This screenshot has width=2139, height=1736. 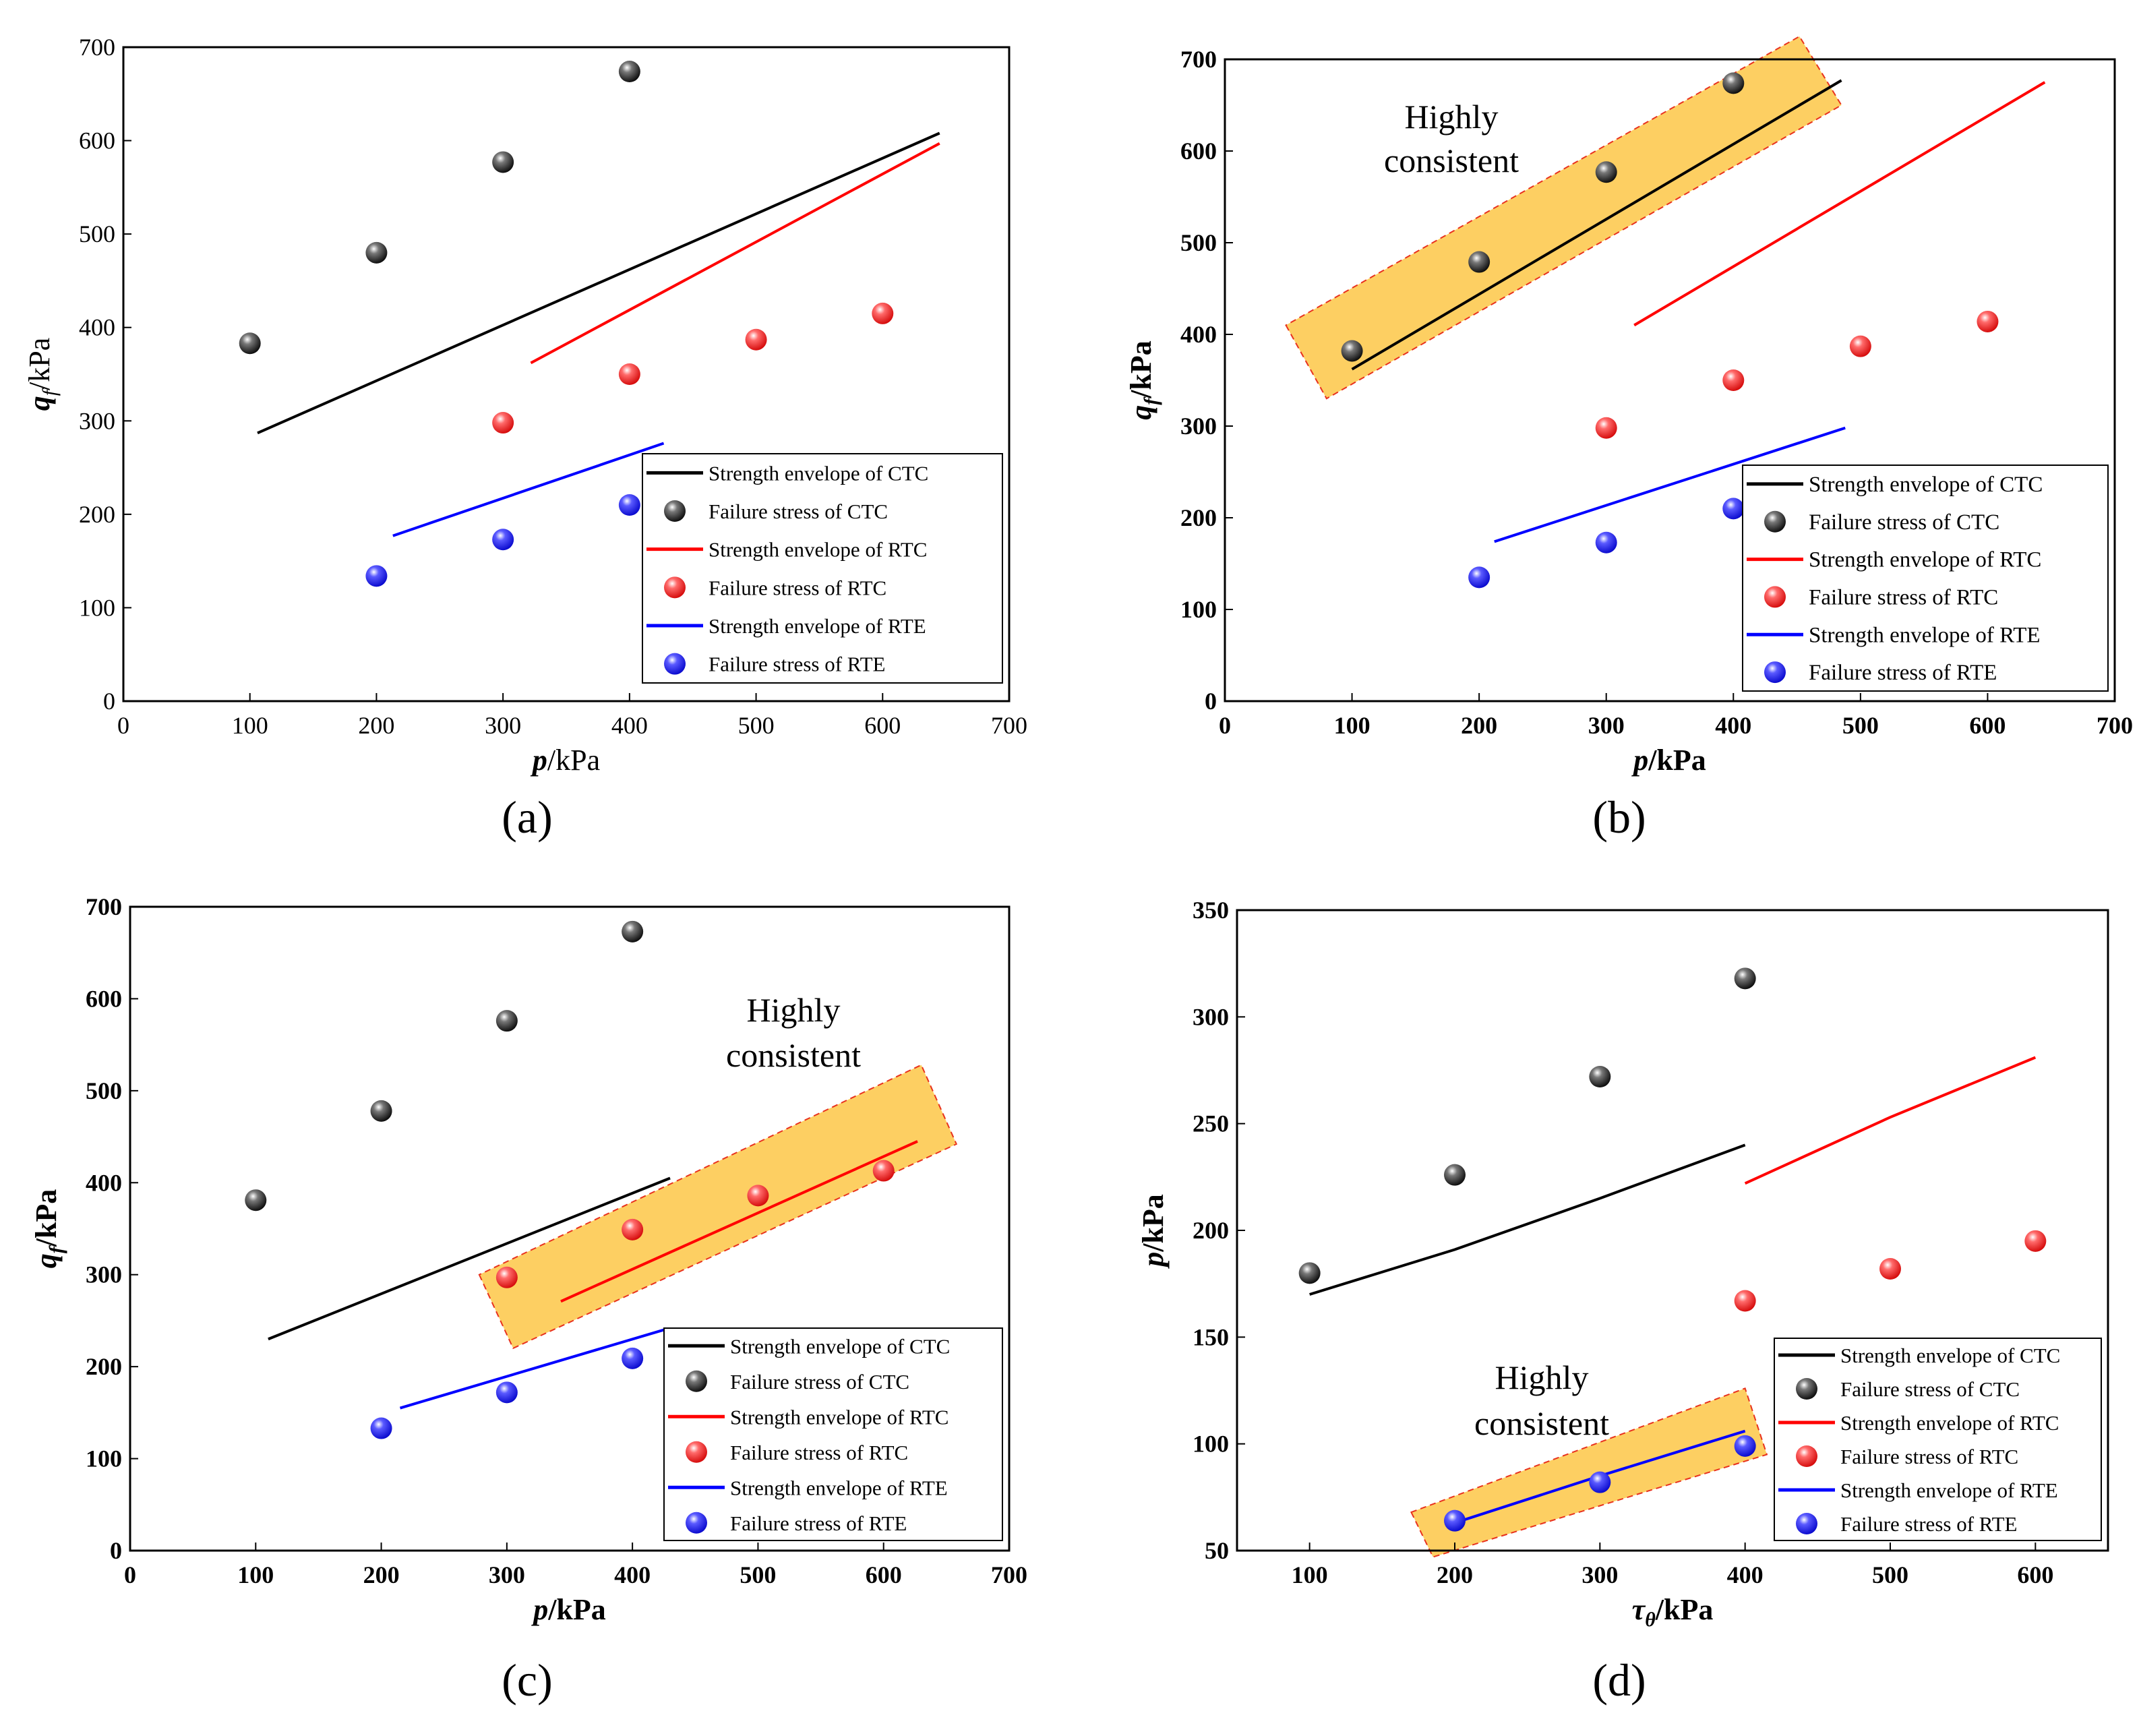 I want to click on x-axis-title: τθ/kPa, so click(x=1673, y=1612).